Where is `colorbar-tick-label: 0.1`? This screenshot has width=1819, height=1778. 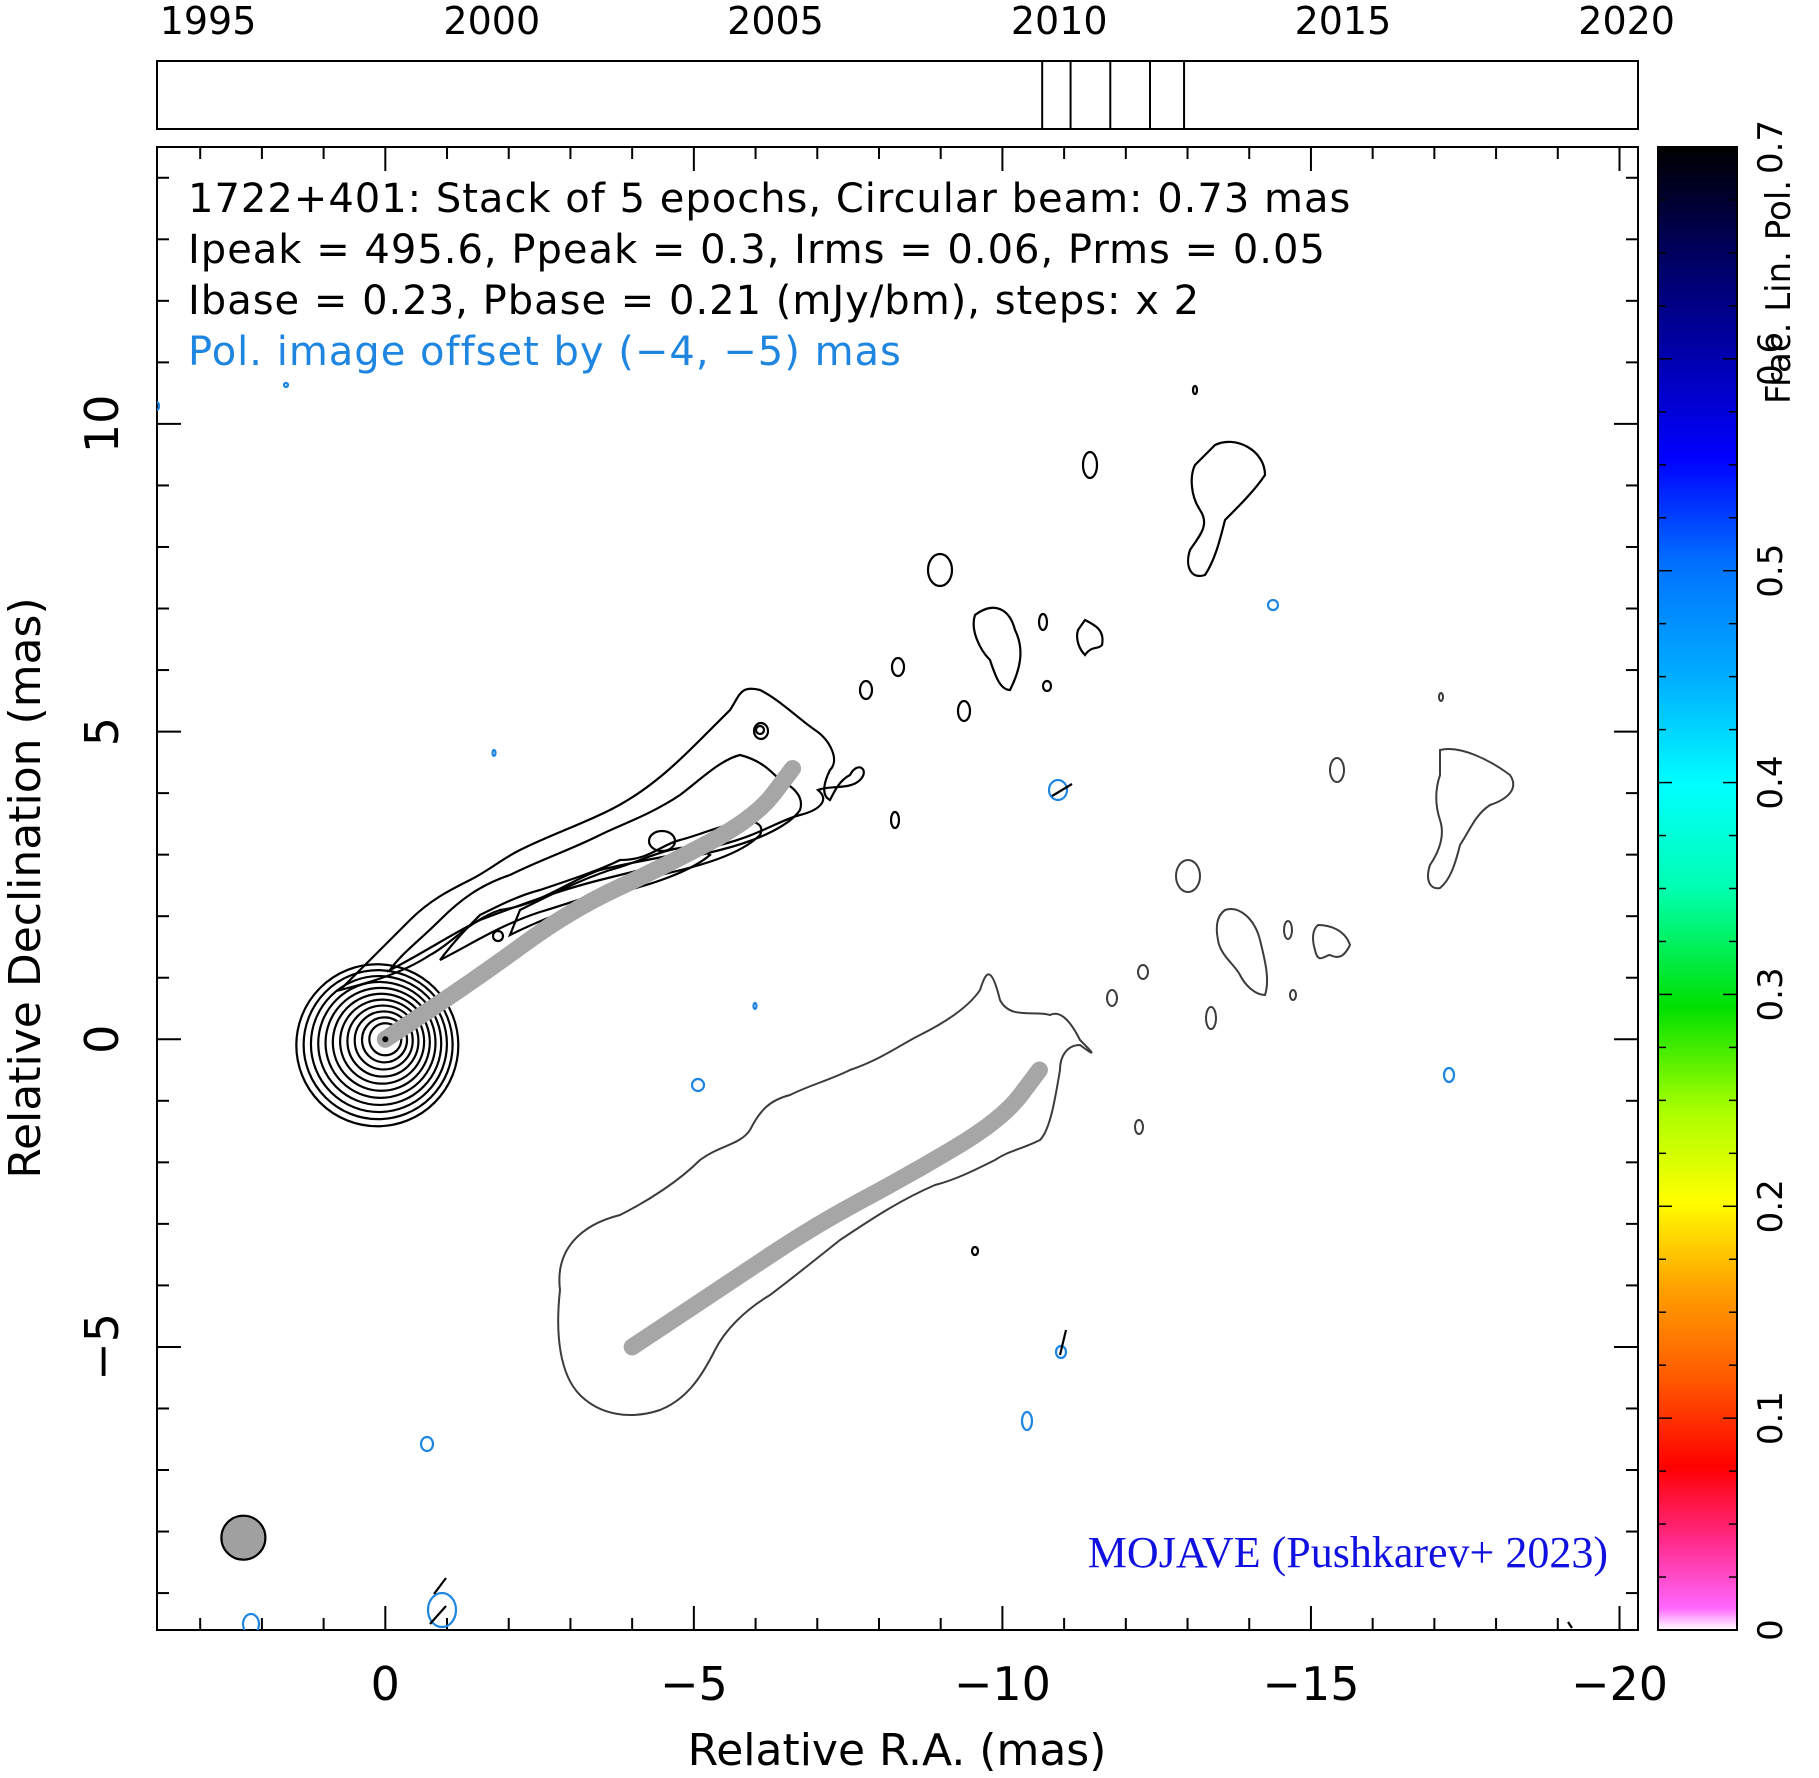 colorbar-tick-label: 0.1 is located at coordinates (1771, 1418).